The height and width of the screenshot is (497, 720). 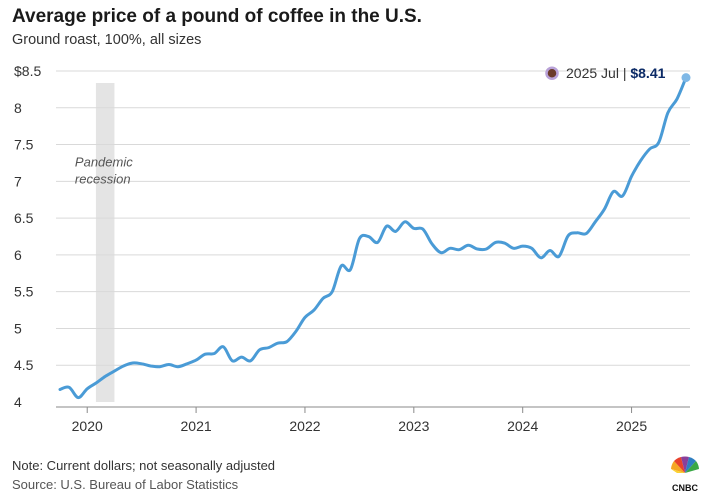 I want to click on source-line: Source: U.S. Bureau of Labor Statistics, so click(x=125, y=484).